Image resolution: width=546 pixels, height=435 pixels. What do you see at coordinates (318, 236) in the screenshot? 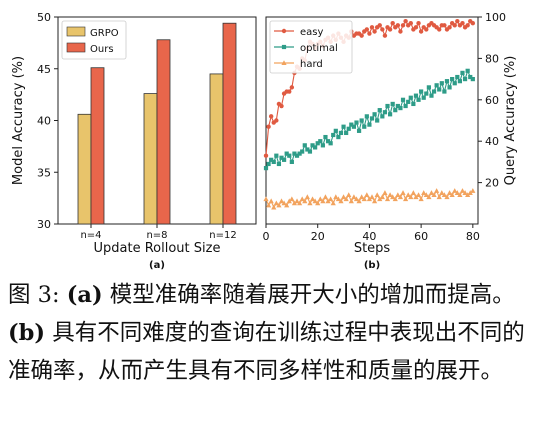
I see `panel-b-xtick-label: 20` at bounding box center [318, 236].